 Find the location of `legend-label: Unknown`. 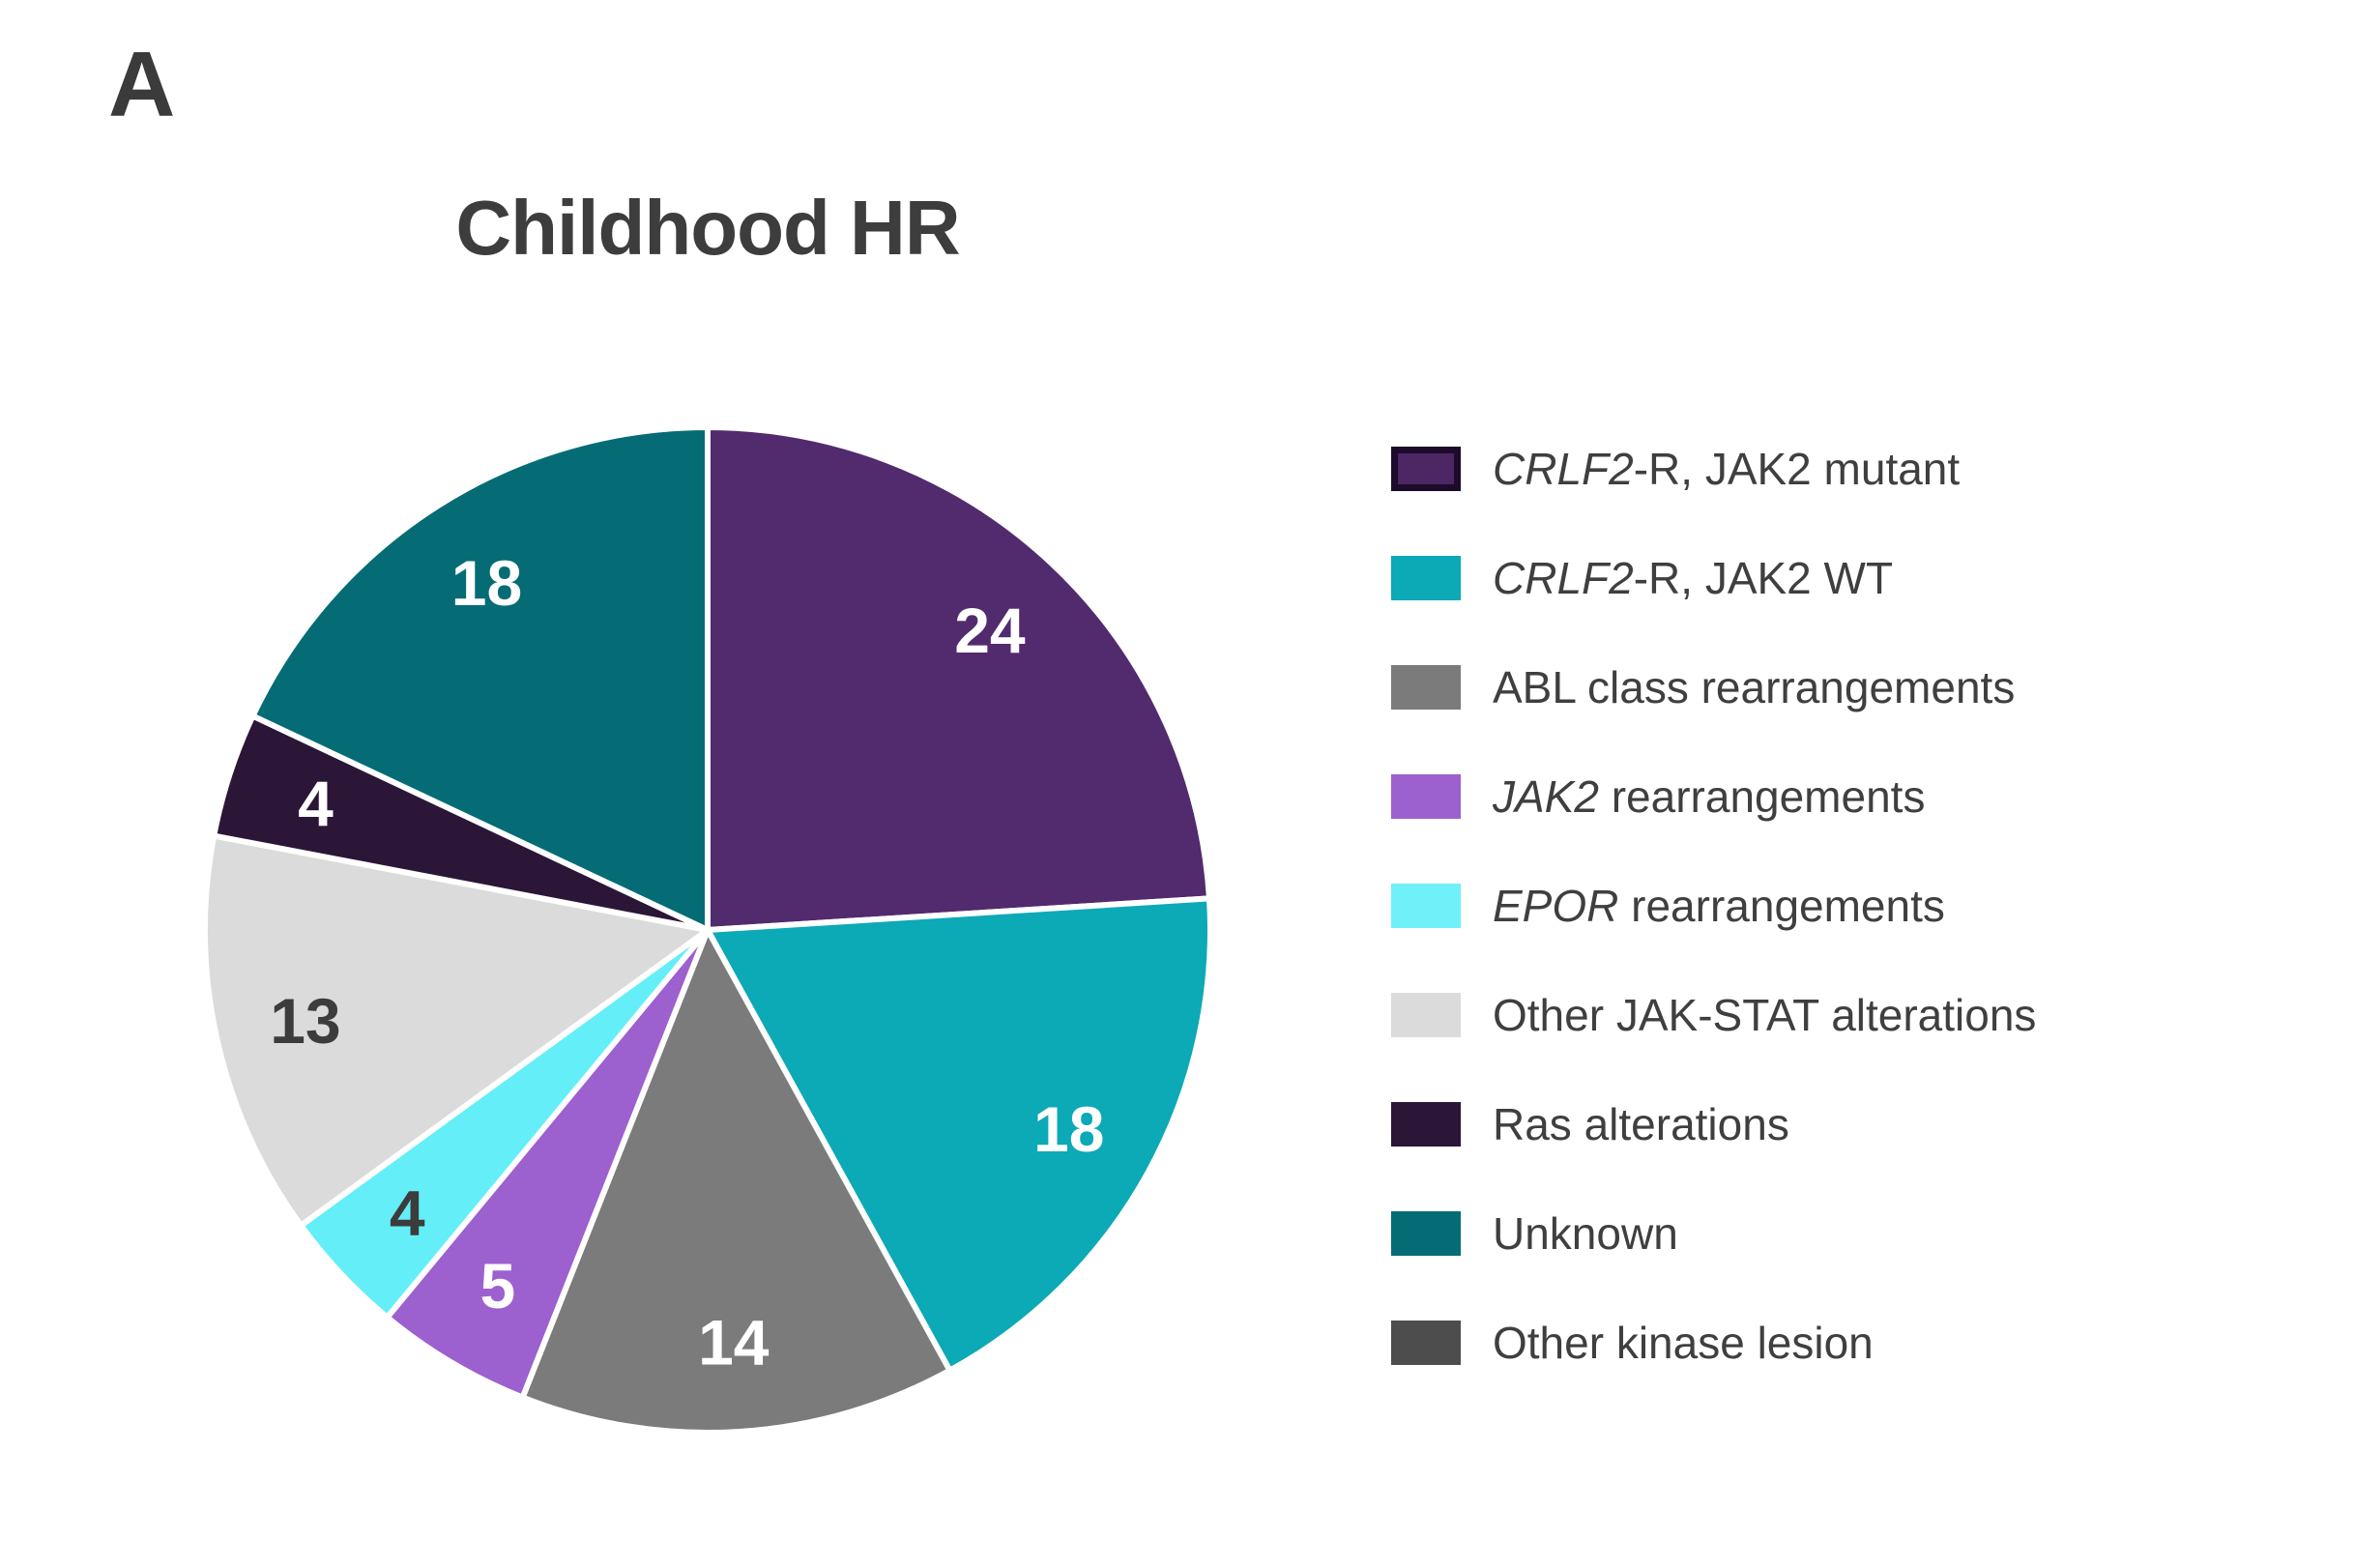

legend-label: Unknown is located at coordinates (1585, 1233).